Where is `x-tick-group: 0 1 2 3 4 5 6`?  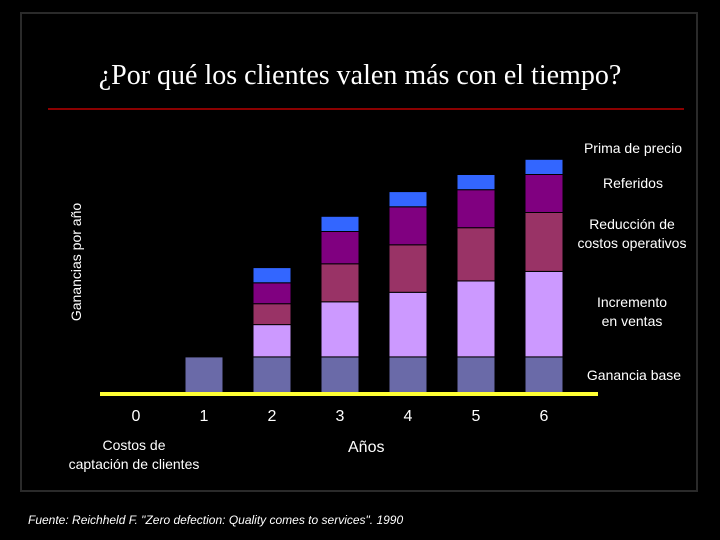
x-tick-group: 0 1 2 3 4 5 6 is located at coordinates (340, 416).